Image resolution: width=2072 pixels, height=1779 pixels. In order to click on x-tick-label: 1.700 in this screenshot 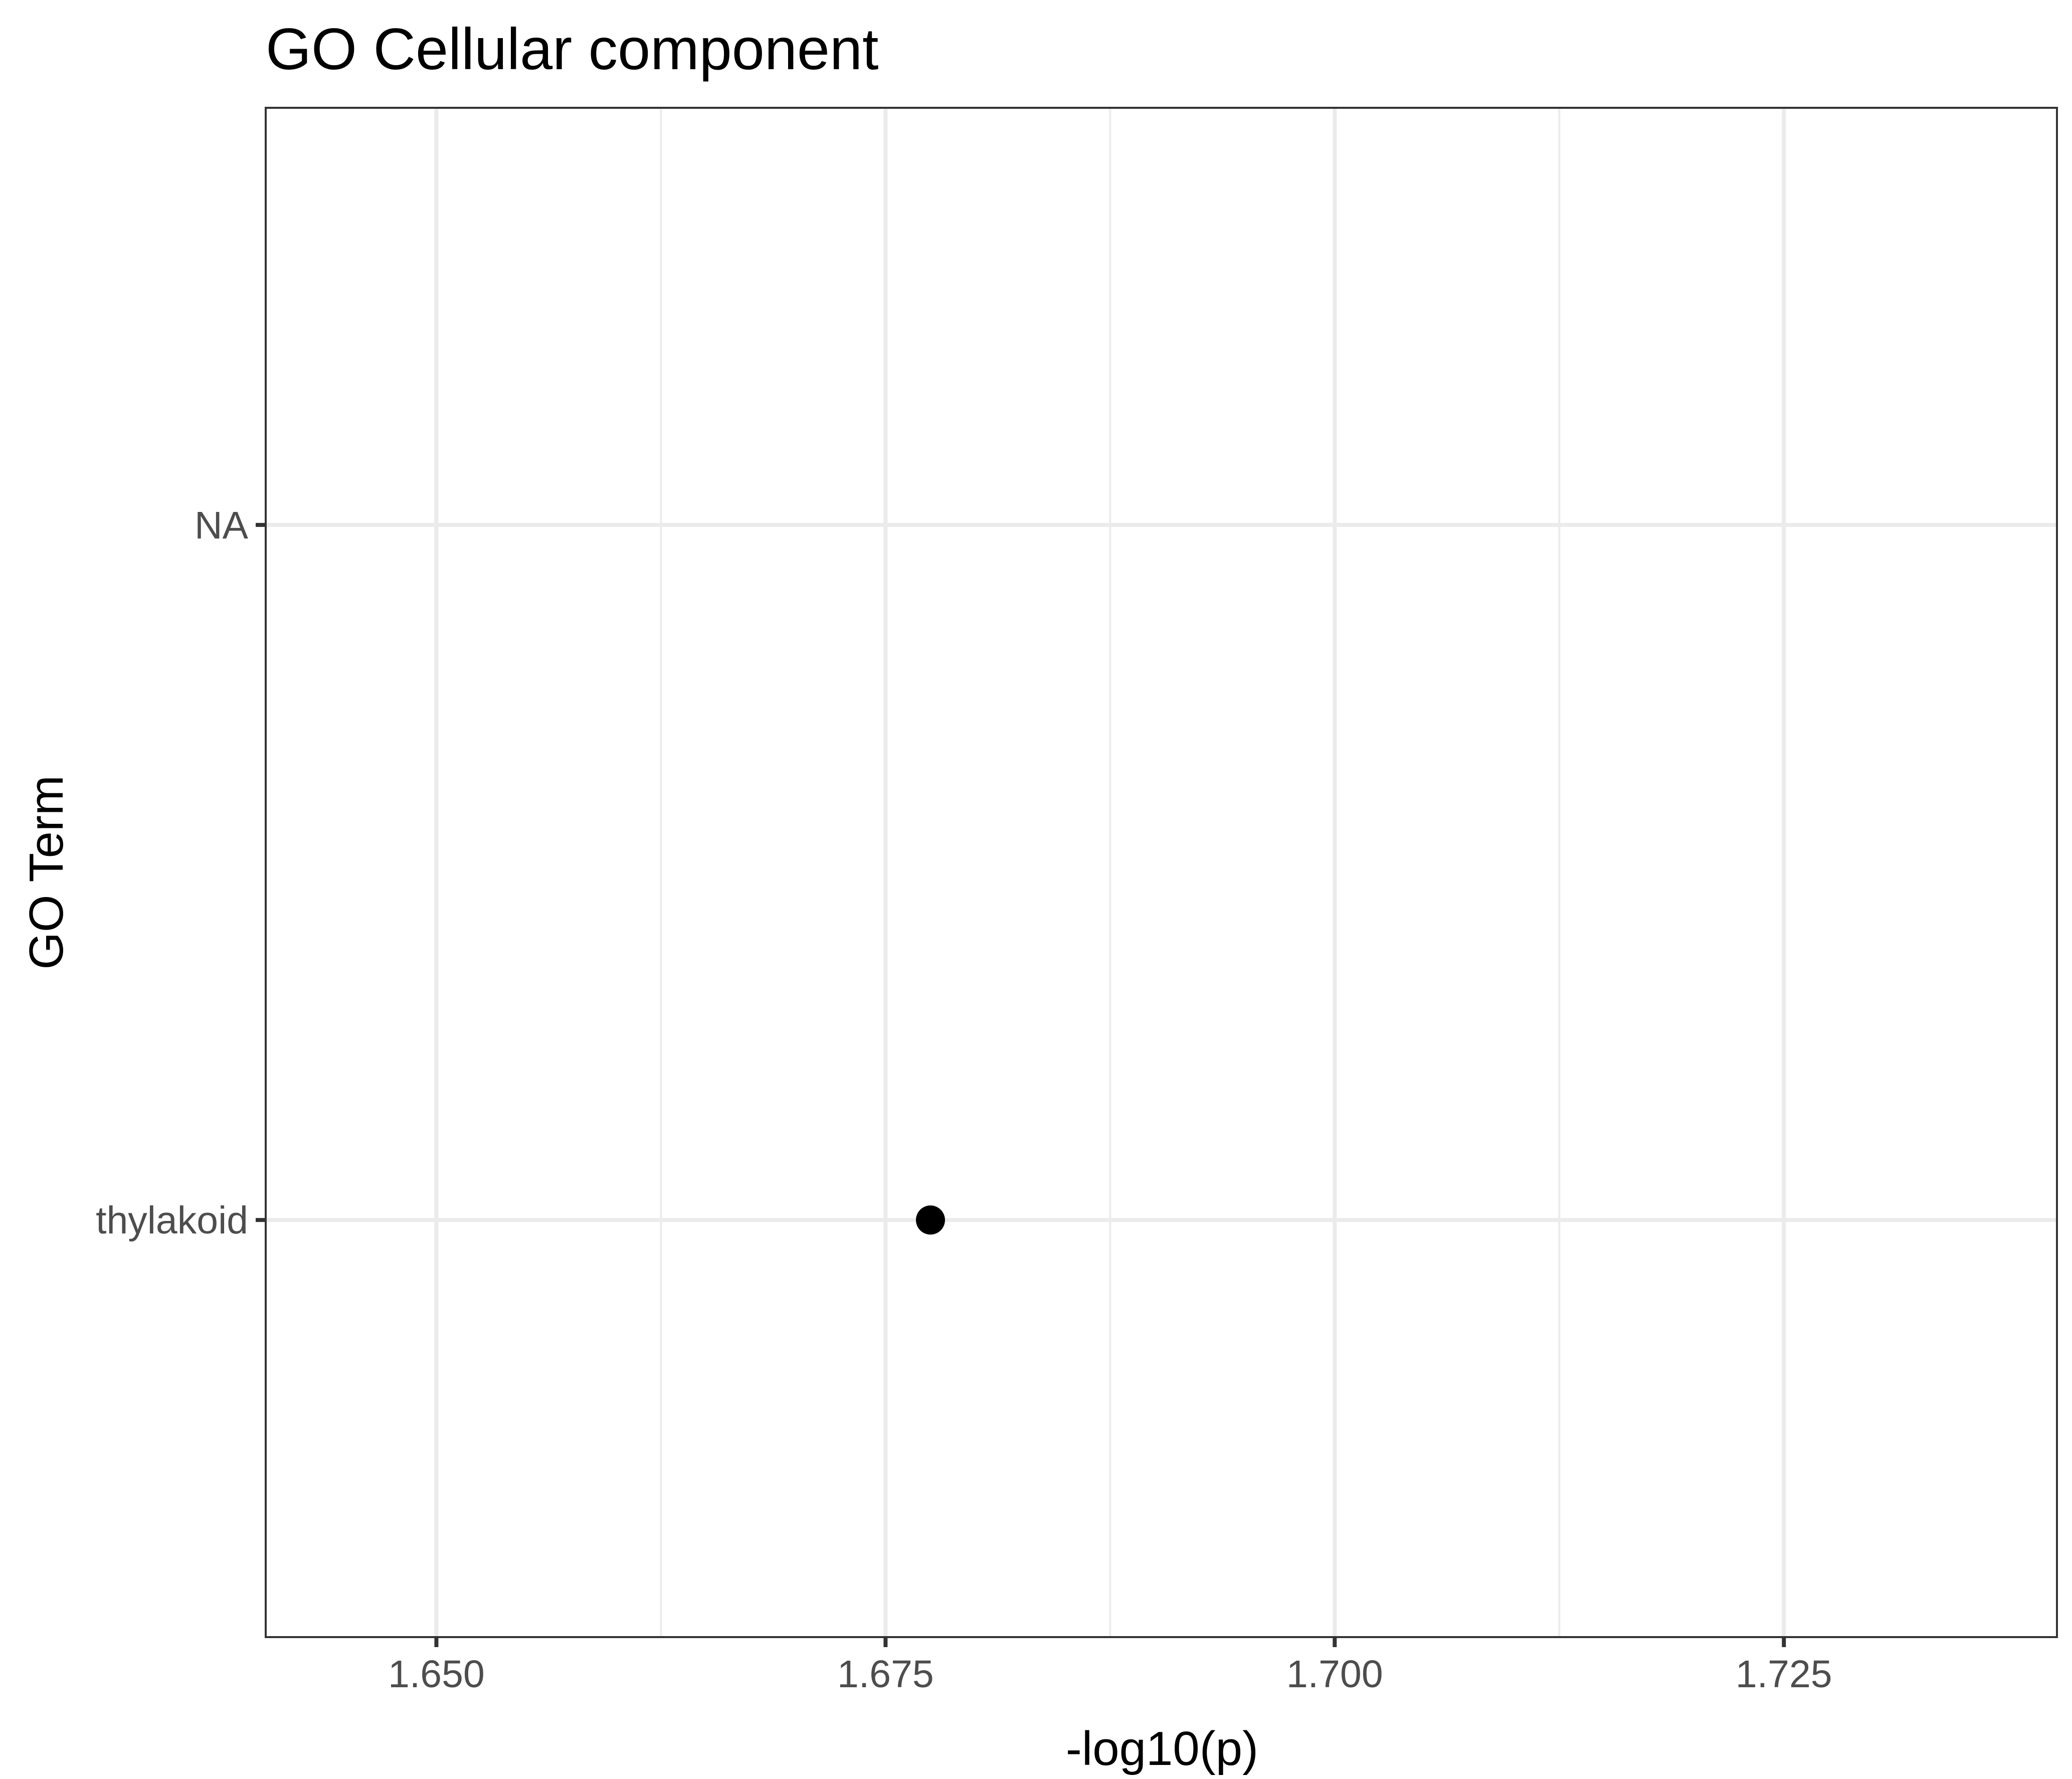, I will do `click(1334, 1674)`.